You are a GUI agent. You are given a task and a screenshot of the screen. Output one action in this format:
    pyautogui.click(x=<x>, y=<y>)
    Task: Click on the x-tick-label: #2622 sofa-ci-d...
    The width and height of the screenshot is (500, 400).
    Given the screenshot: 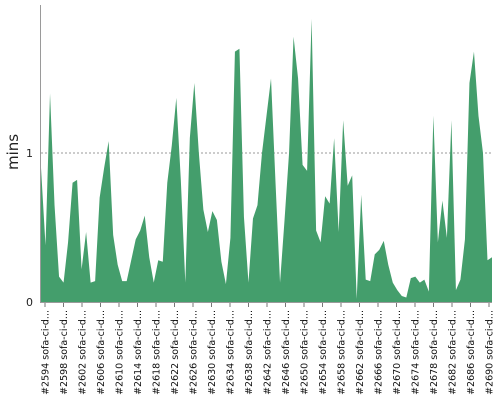 What is the action you would take?
    pyautogui.click(x=175, y=352)
    